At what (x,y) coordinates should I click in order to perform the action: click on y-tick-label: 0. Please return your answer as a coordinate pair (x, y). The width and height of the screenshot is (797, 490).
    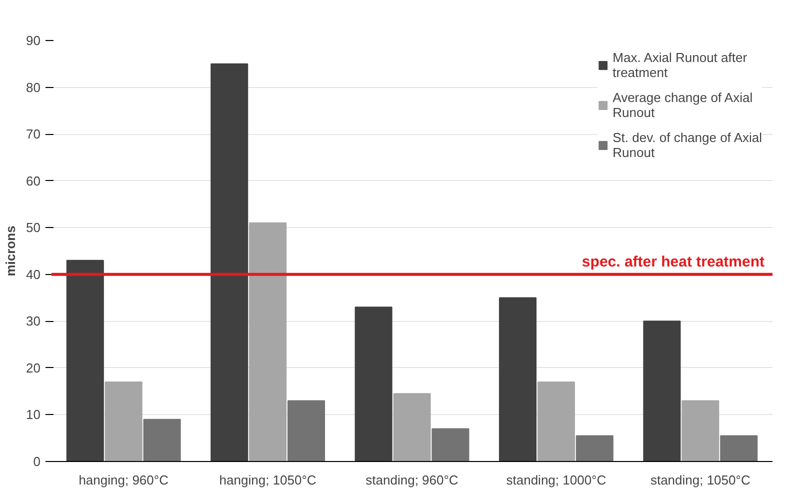
    Looking at the image, I should click on (37, 461).